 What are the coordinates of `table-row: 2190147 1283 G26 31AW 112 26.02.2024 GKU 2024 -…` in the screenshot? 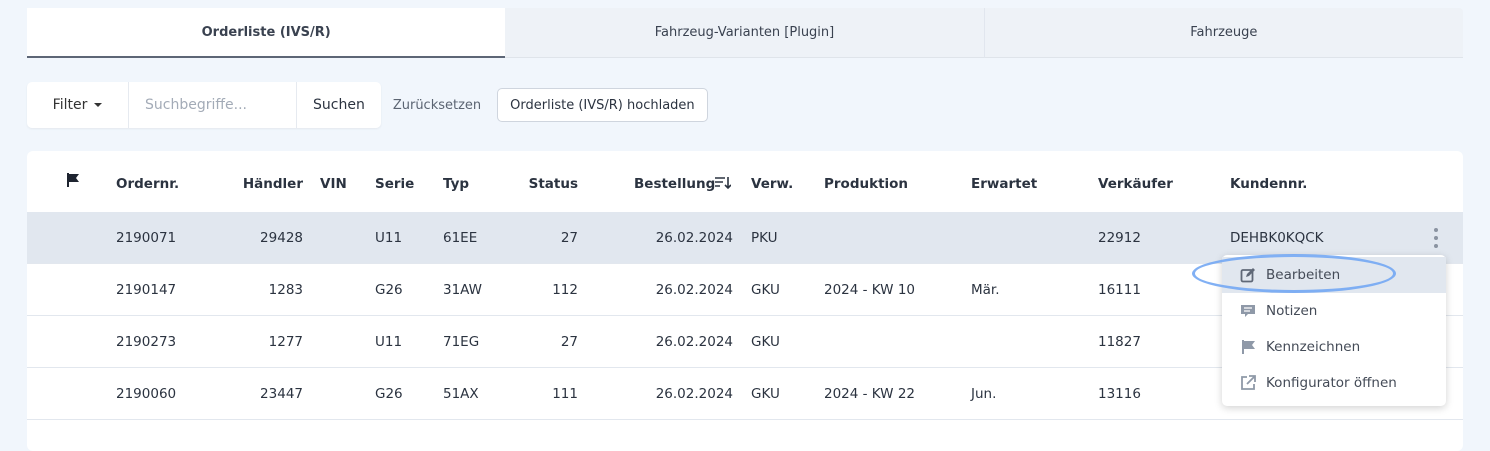 It's located at (745, 290).